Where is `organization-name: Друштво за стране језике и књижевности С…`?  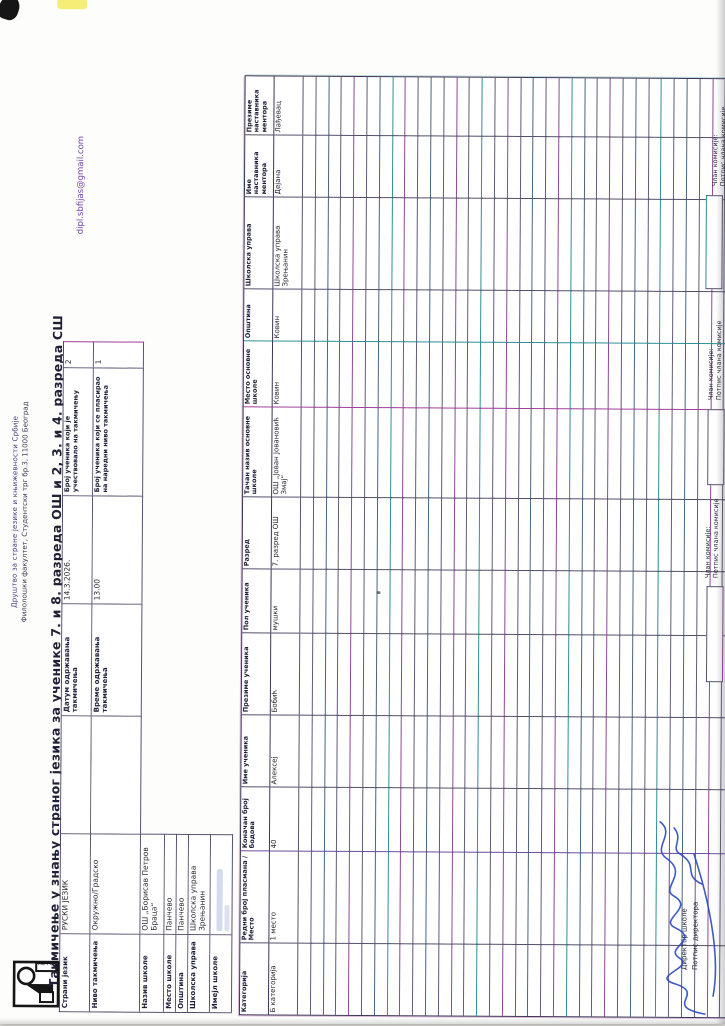
organization-name: Друштво за стране језике и књижевности С… is located at coordinates (15, 511).